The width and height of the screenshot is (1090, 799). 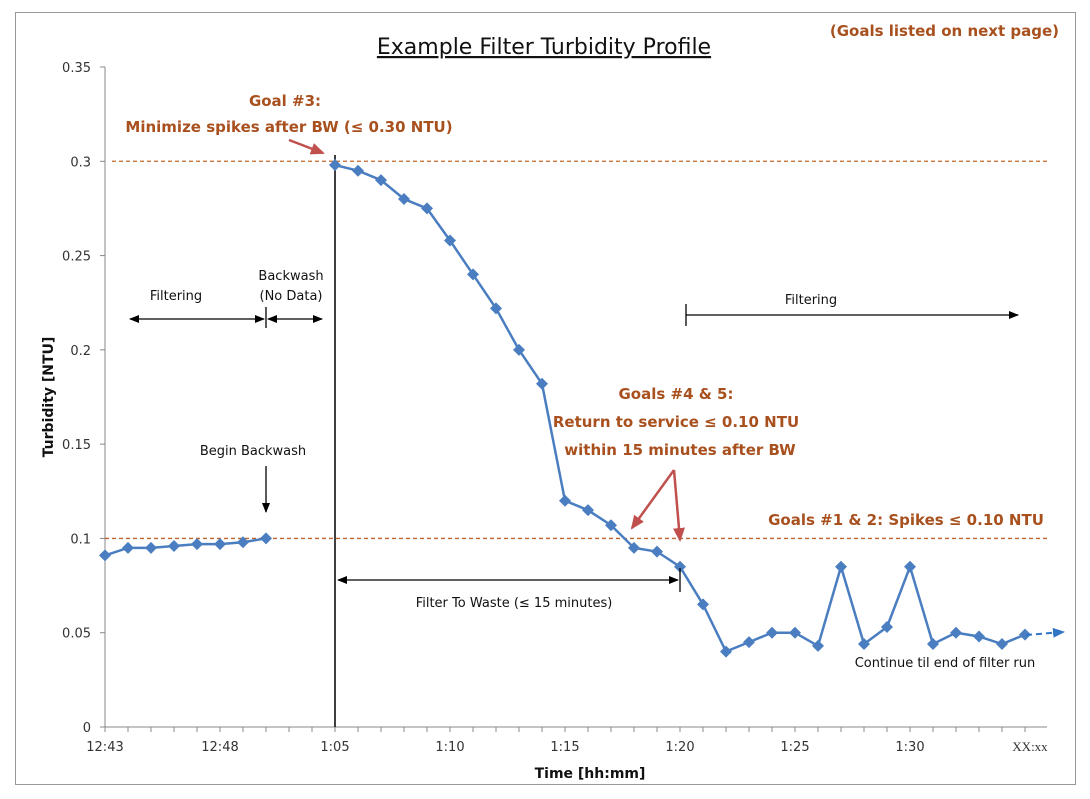 What do you see at coordinates (678, 505) in the screenshot?
I see `goals45-arrow-right` at bounding box center [678, 505].